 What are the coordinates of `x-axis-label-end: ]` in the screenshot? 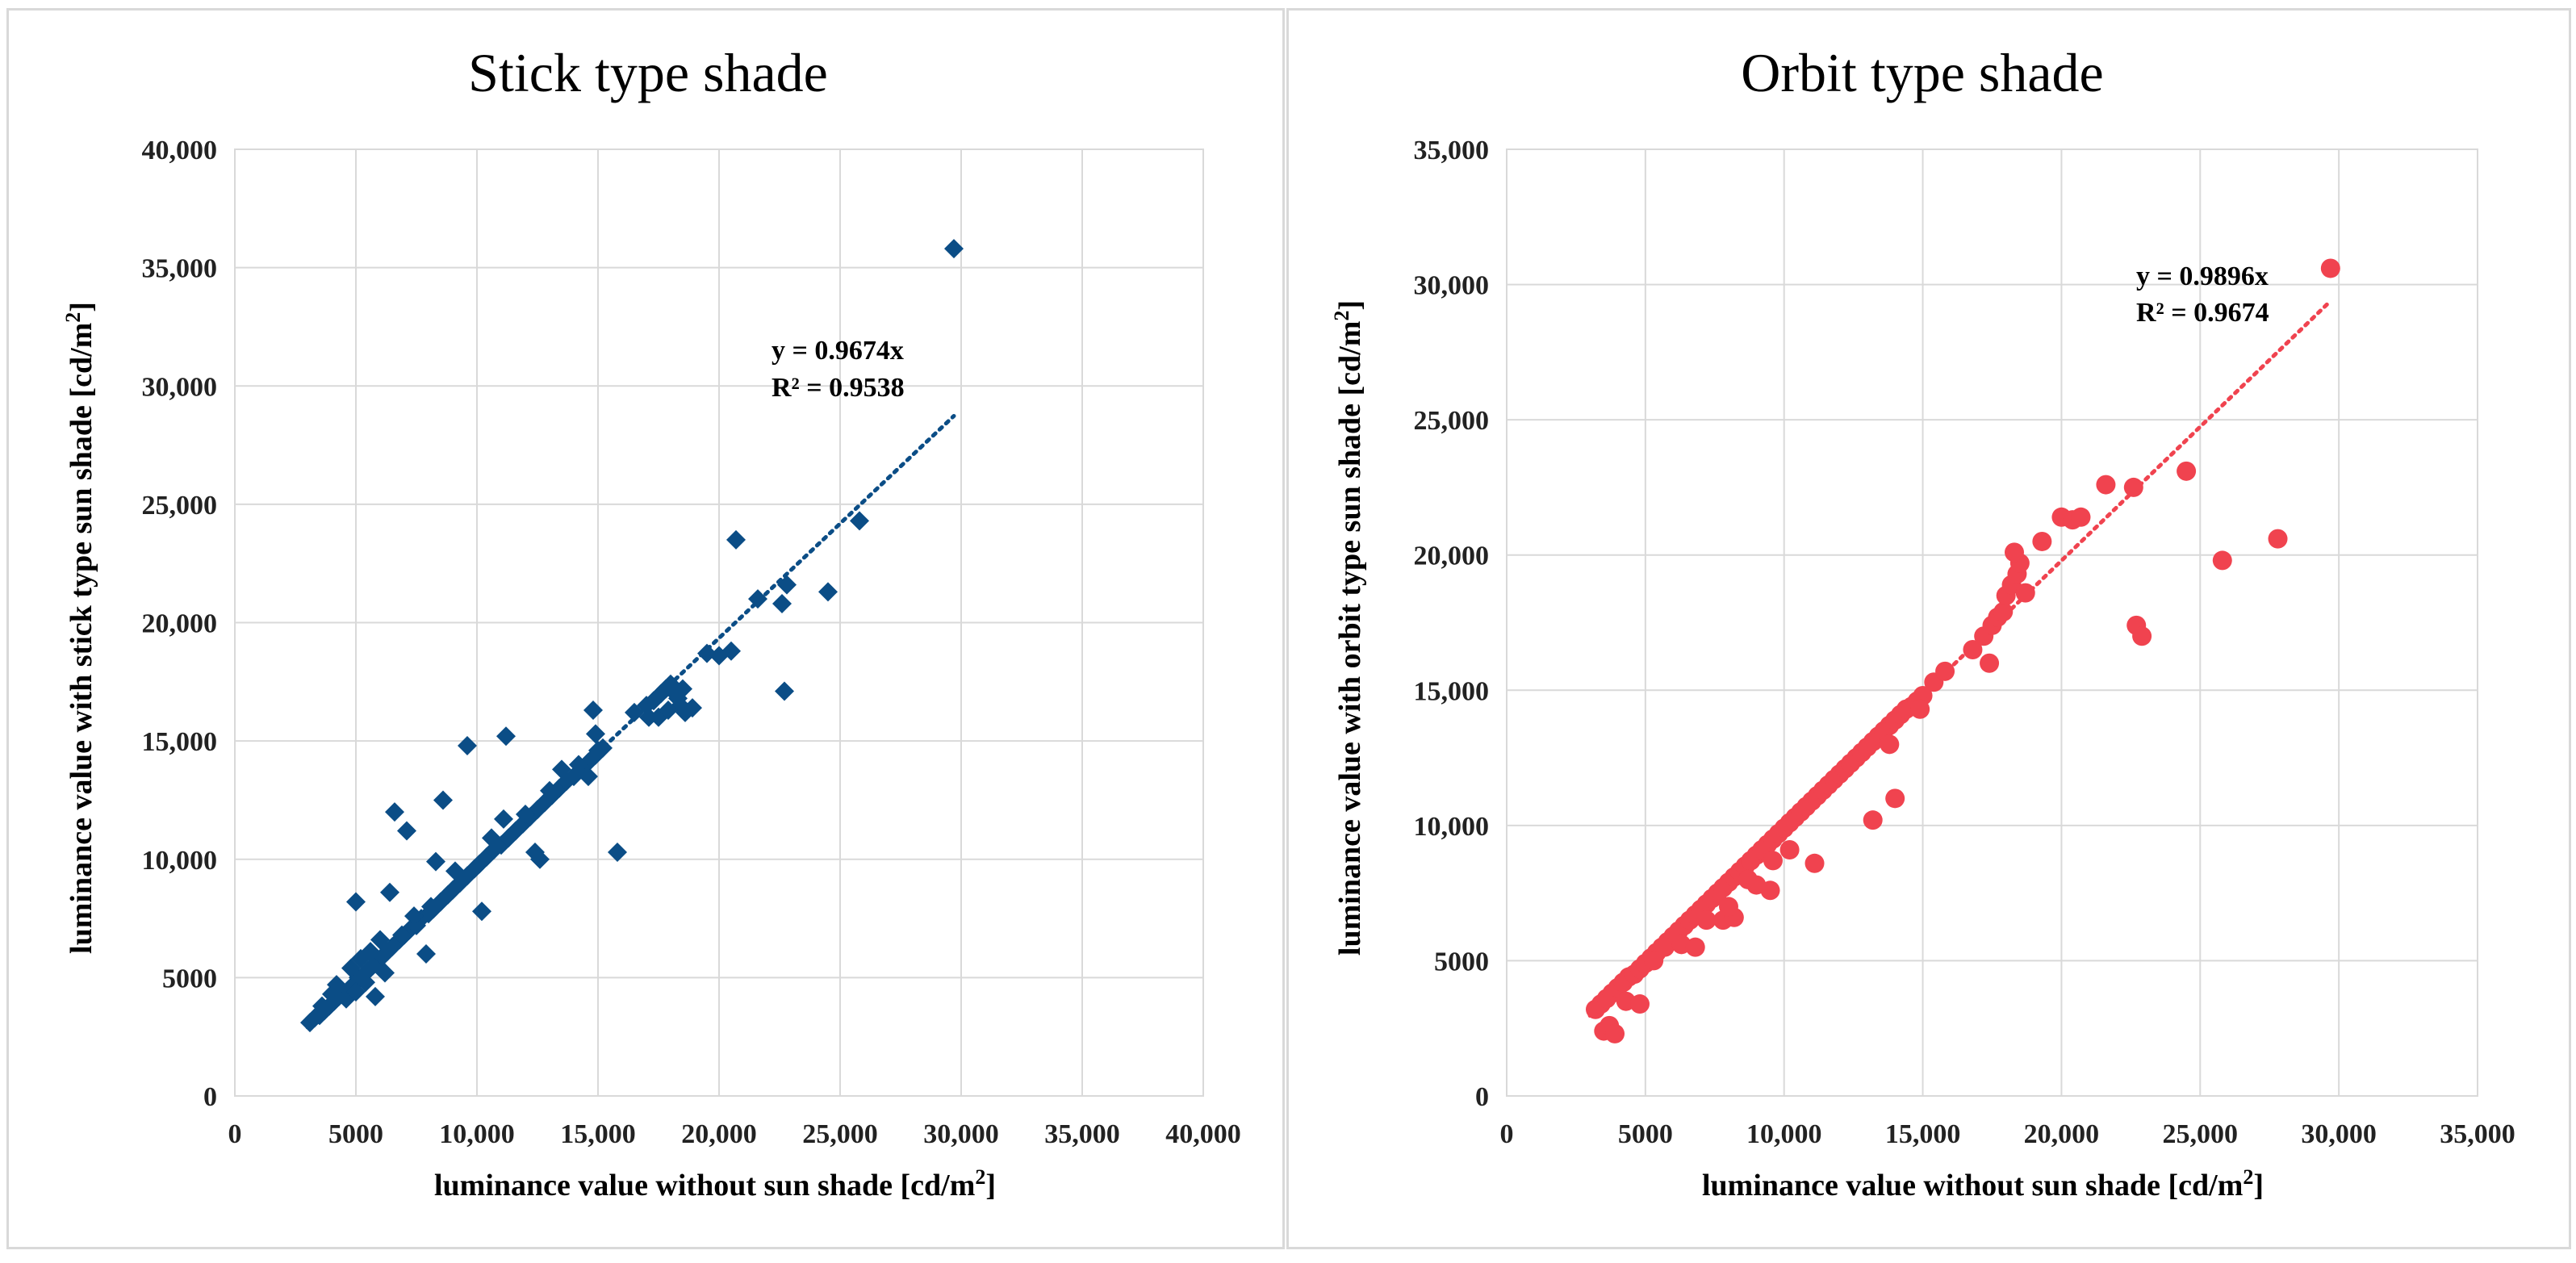 It's located at (990, 1185).